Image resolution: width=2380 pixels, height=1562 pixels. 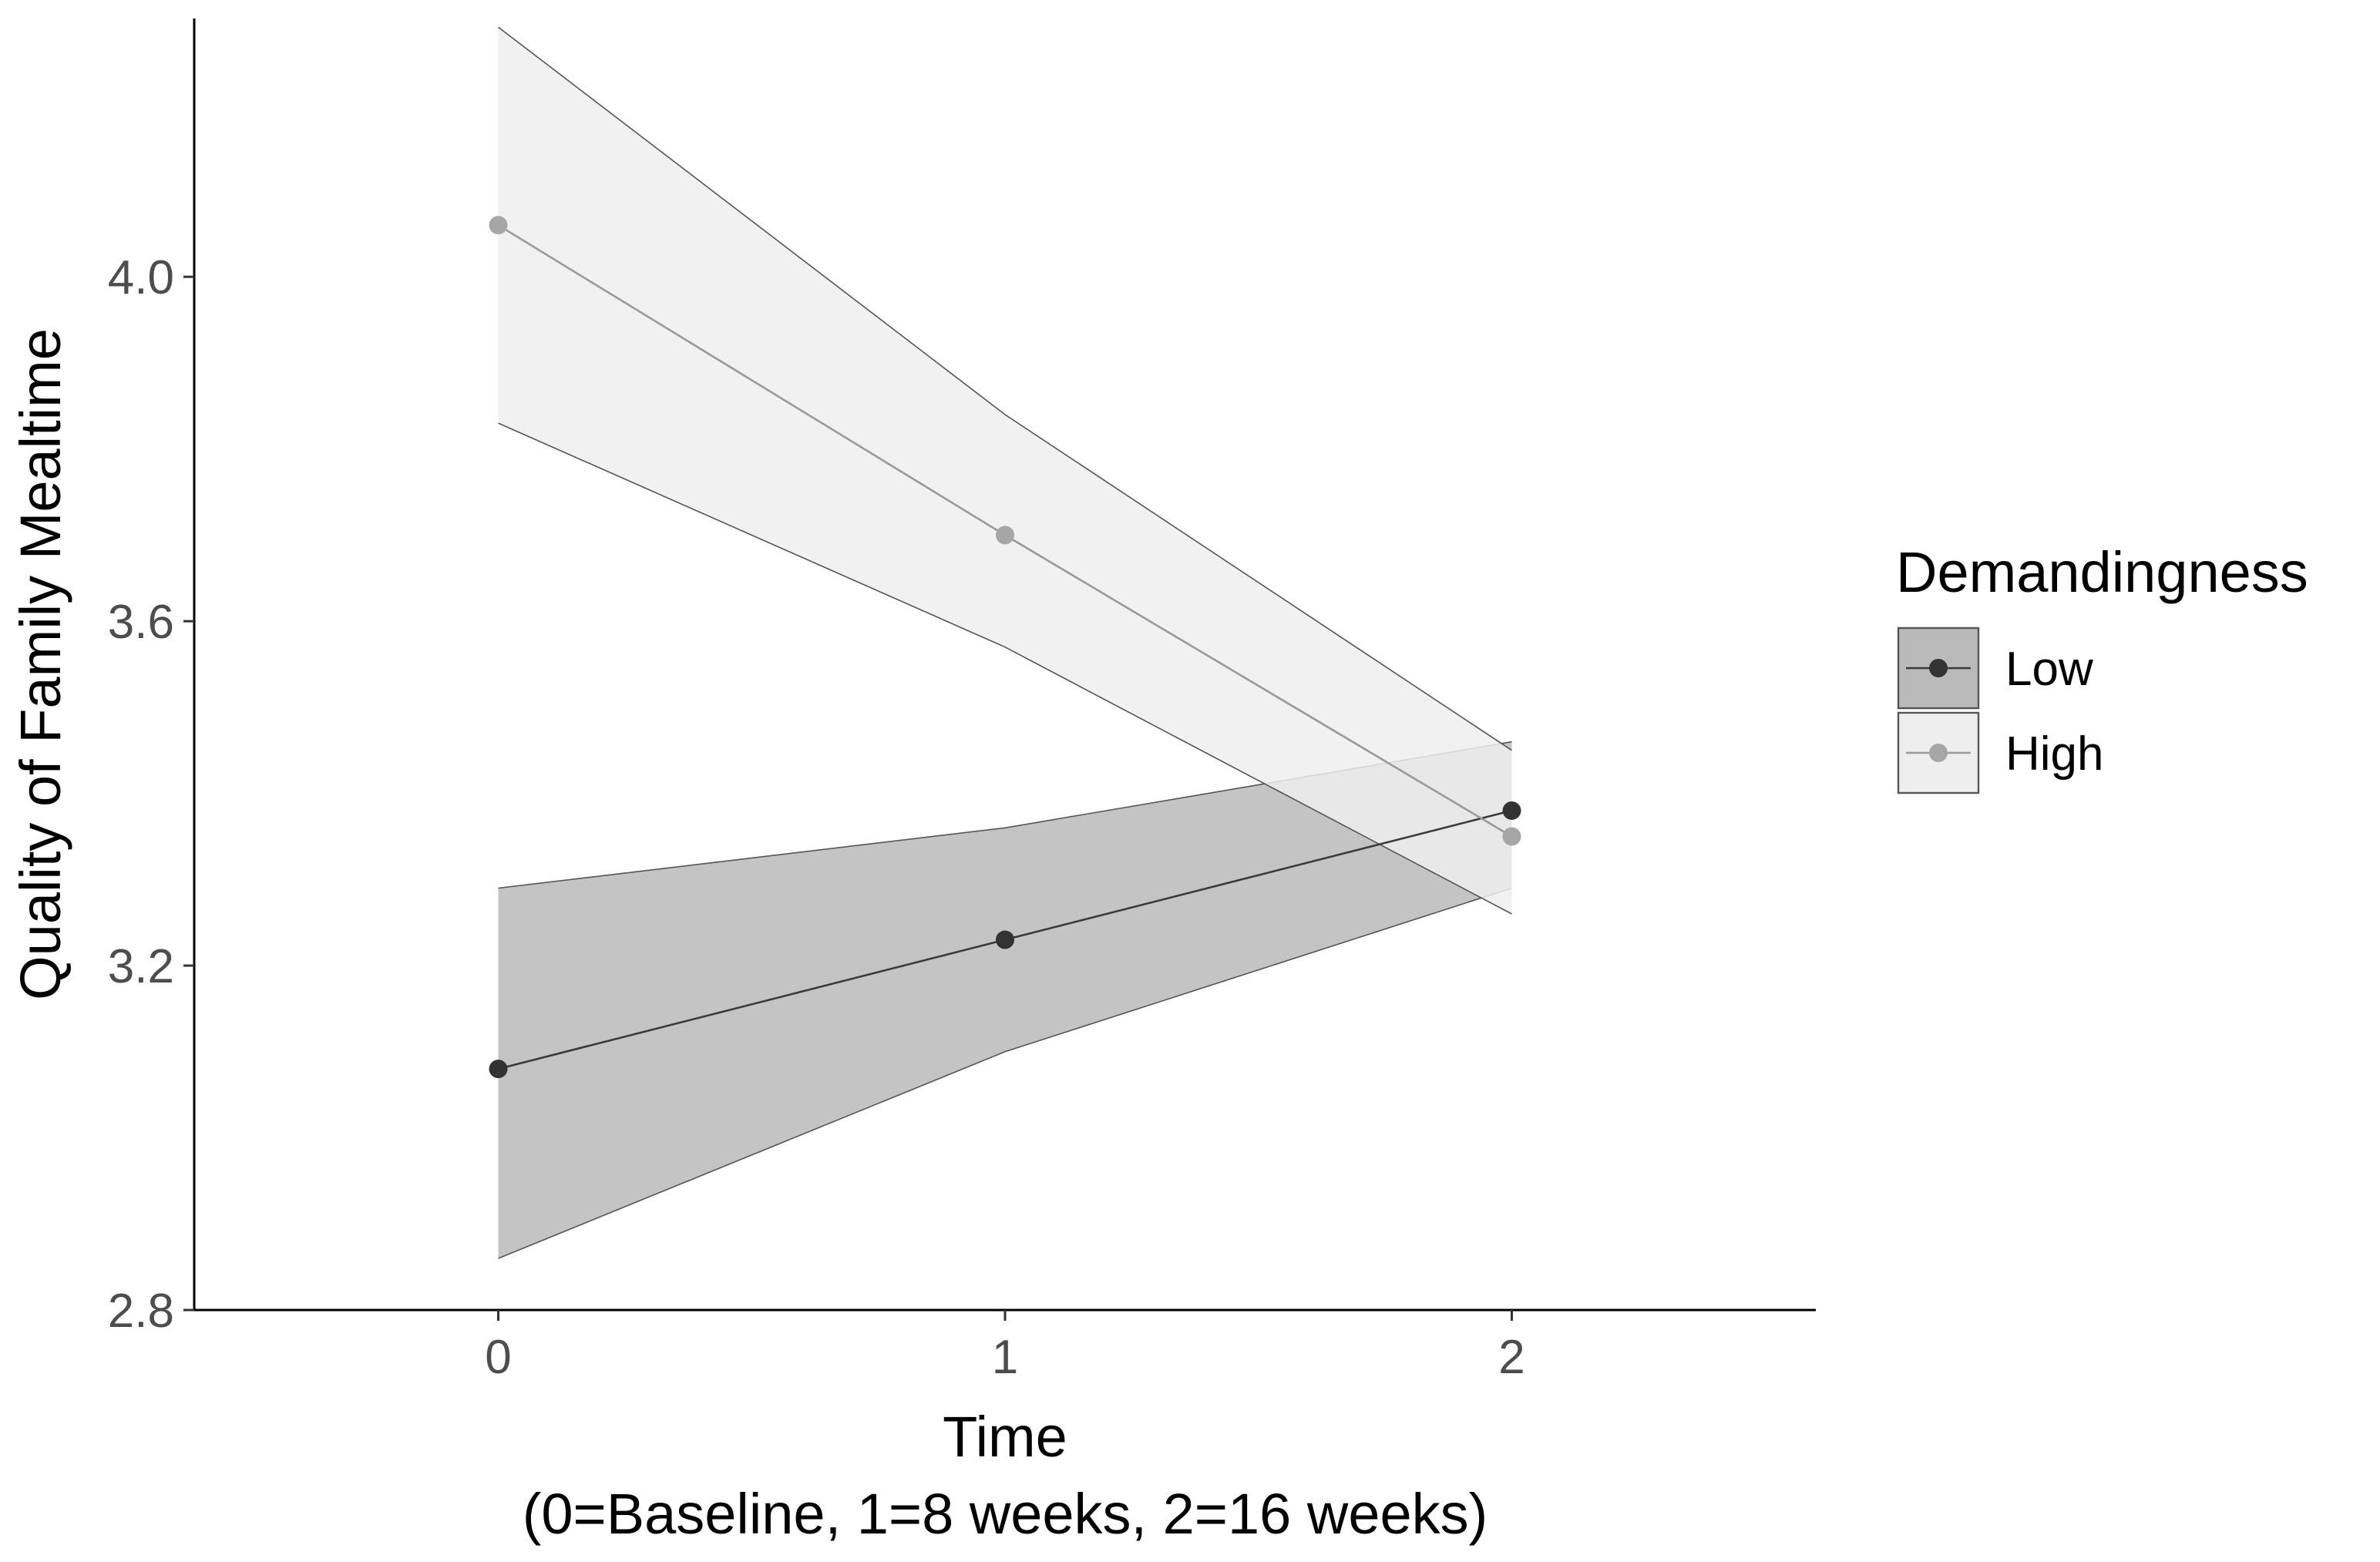 What do you see at coordinates (1005, 1073) in the screenshot?
I see `ci-lower-low` at bounding box center [1005, 1073].